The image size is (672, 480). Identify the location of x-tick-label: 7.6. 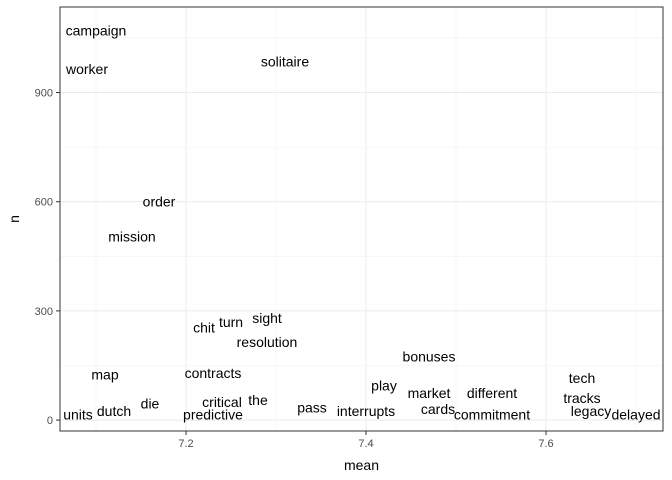
(545, 444).